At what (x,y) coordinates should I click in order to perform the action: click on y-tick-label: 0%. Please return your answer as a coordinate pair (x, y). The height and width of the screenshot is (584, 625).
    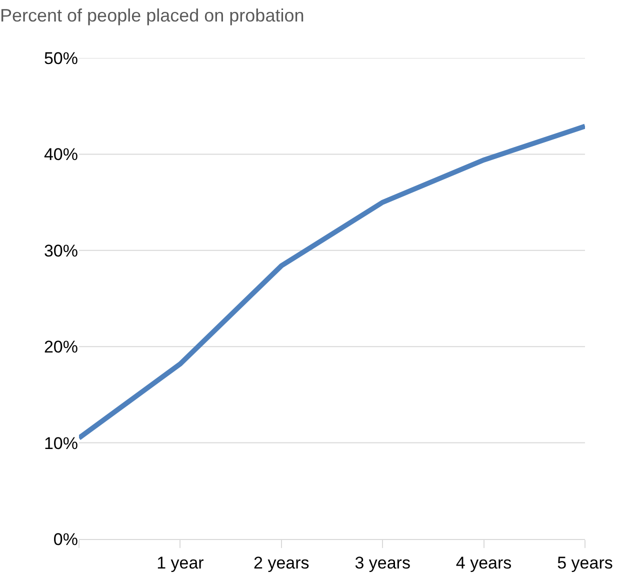
    Looking at the image, I should click on (65, 539).